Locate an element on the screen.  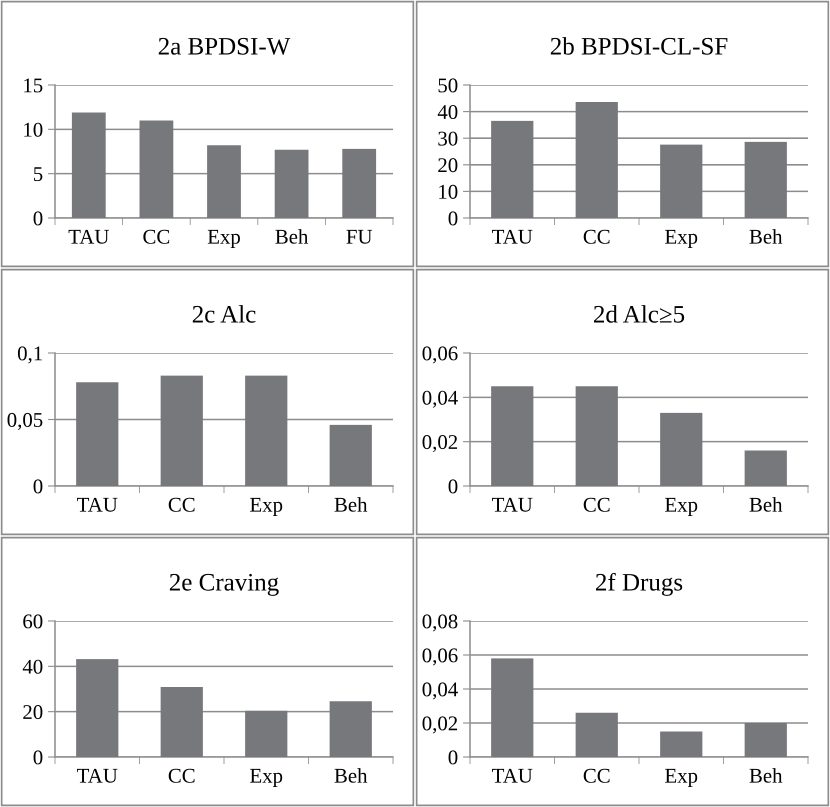
y-tick-label: 0,1 is located at coordinates (30, 355).